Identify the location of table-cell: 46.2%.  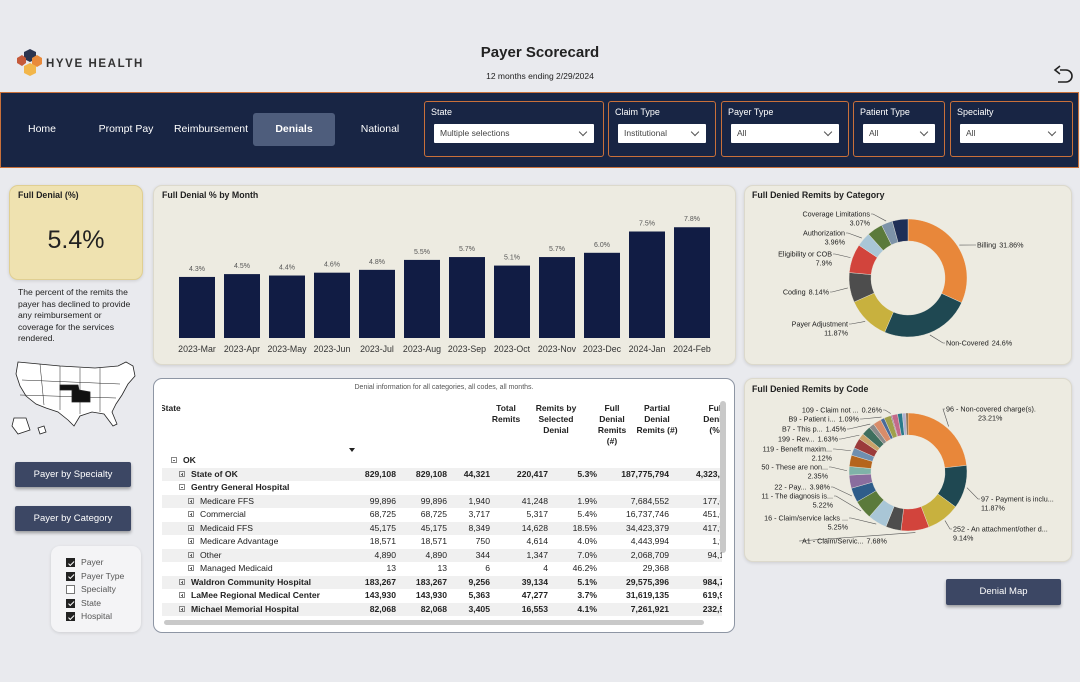
(584, 568).